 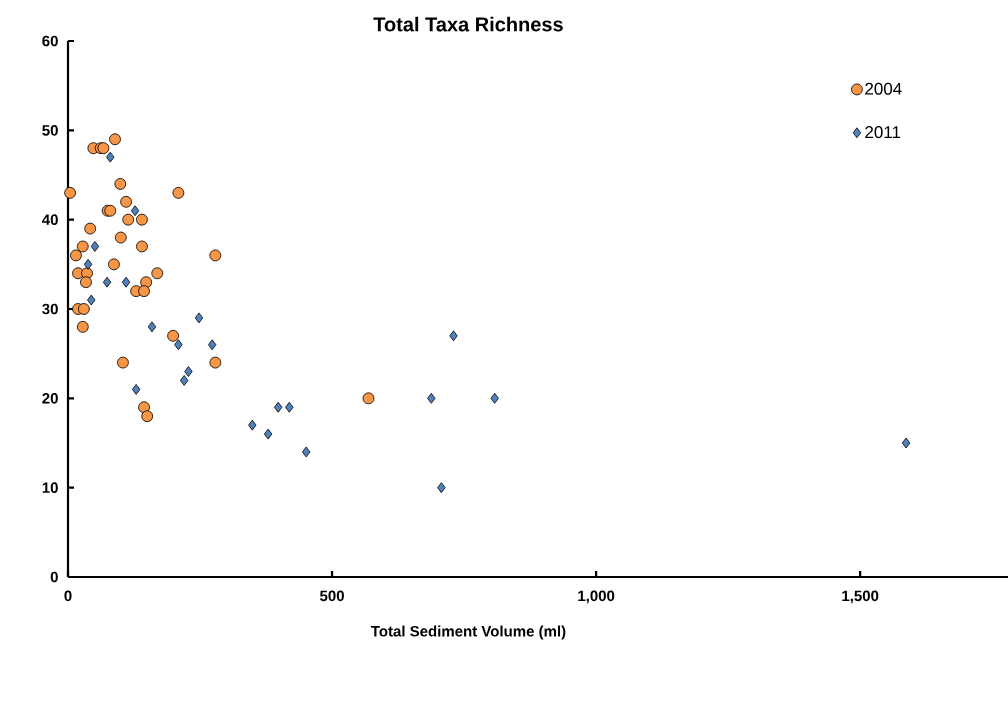 What do you see at coordinates (54, 577) in the screenshot?
I see `y-tick-label: 0` at bounding box center [54, 577].